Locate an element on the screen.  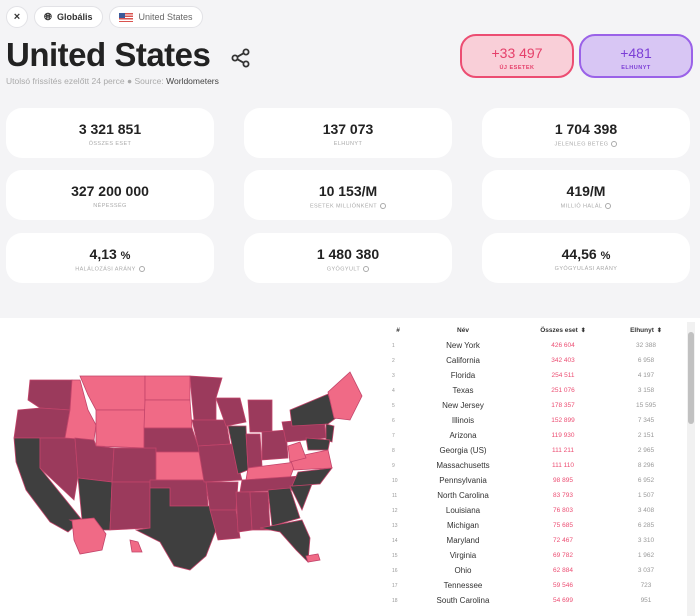
row-cases: 69 782 is located at coordinates (563, 555).